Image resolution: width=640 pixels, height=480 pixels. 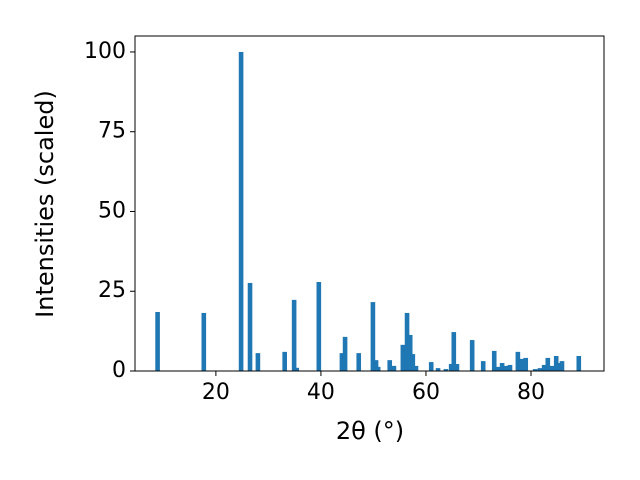 What do you see at coordinates (531, 392) in the screenshot?
I see `x-tick-label: 80` at bounding box center [531, 392].